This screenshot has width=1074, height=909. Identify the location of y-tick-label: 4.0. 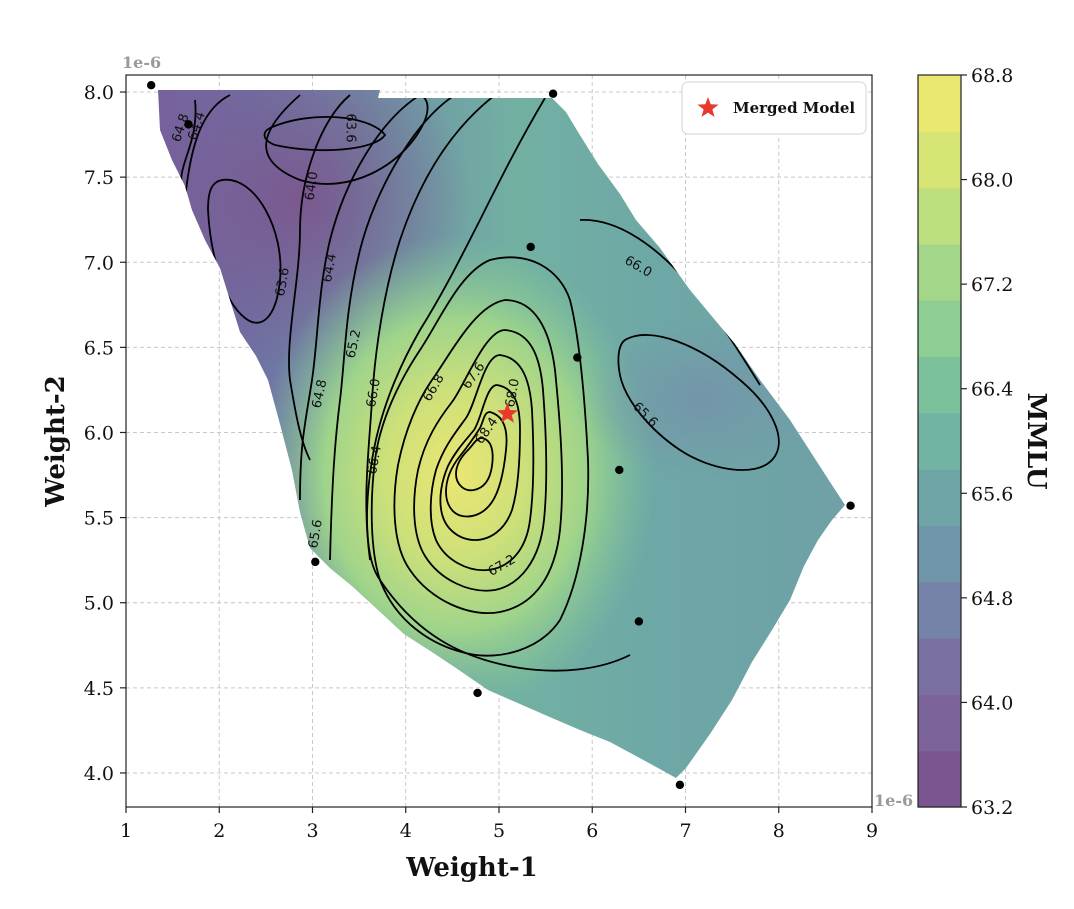
(99, 774).